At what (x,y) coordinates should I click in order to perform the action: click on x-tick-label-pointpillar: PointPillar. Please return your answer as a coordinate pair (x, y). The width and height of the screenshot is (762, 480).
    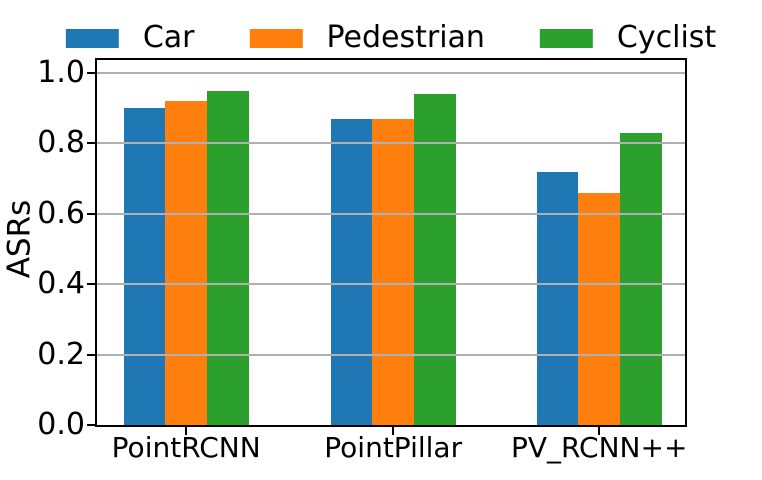
    Looking at the image, I should click on (393, 447).